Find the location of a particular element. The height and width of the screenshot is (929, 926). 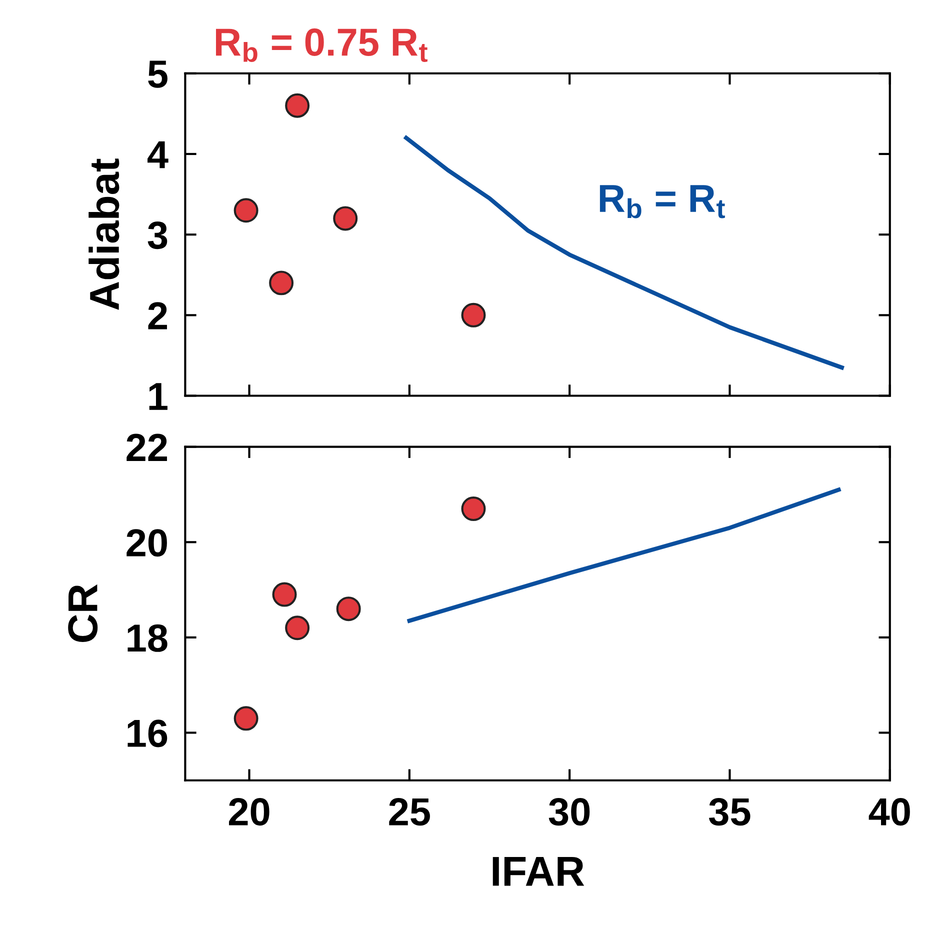

y-axis-title: Adiabat is located at coordinates (104, 234).